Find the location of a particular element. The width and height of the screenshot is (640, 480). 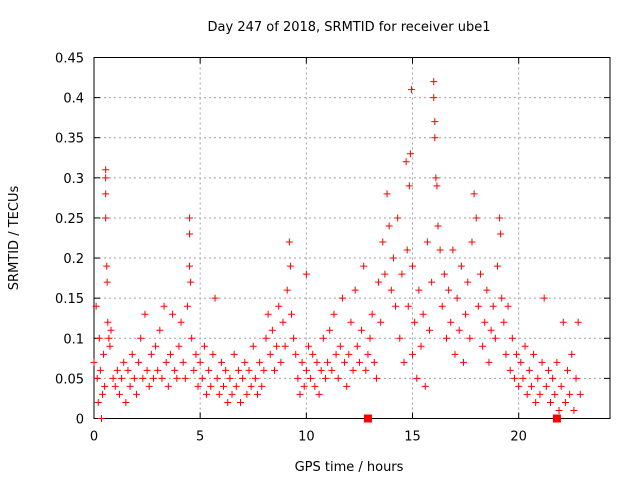

y-tick-label: 0.2 is located at coordinates (73, 259).